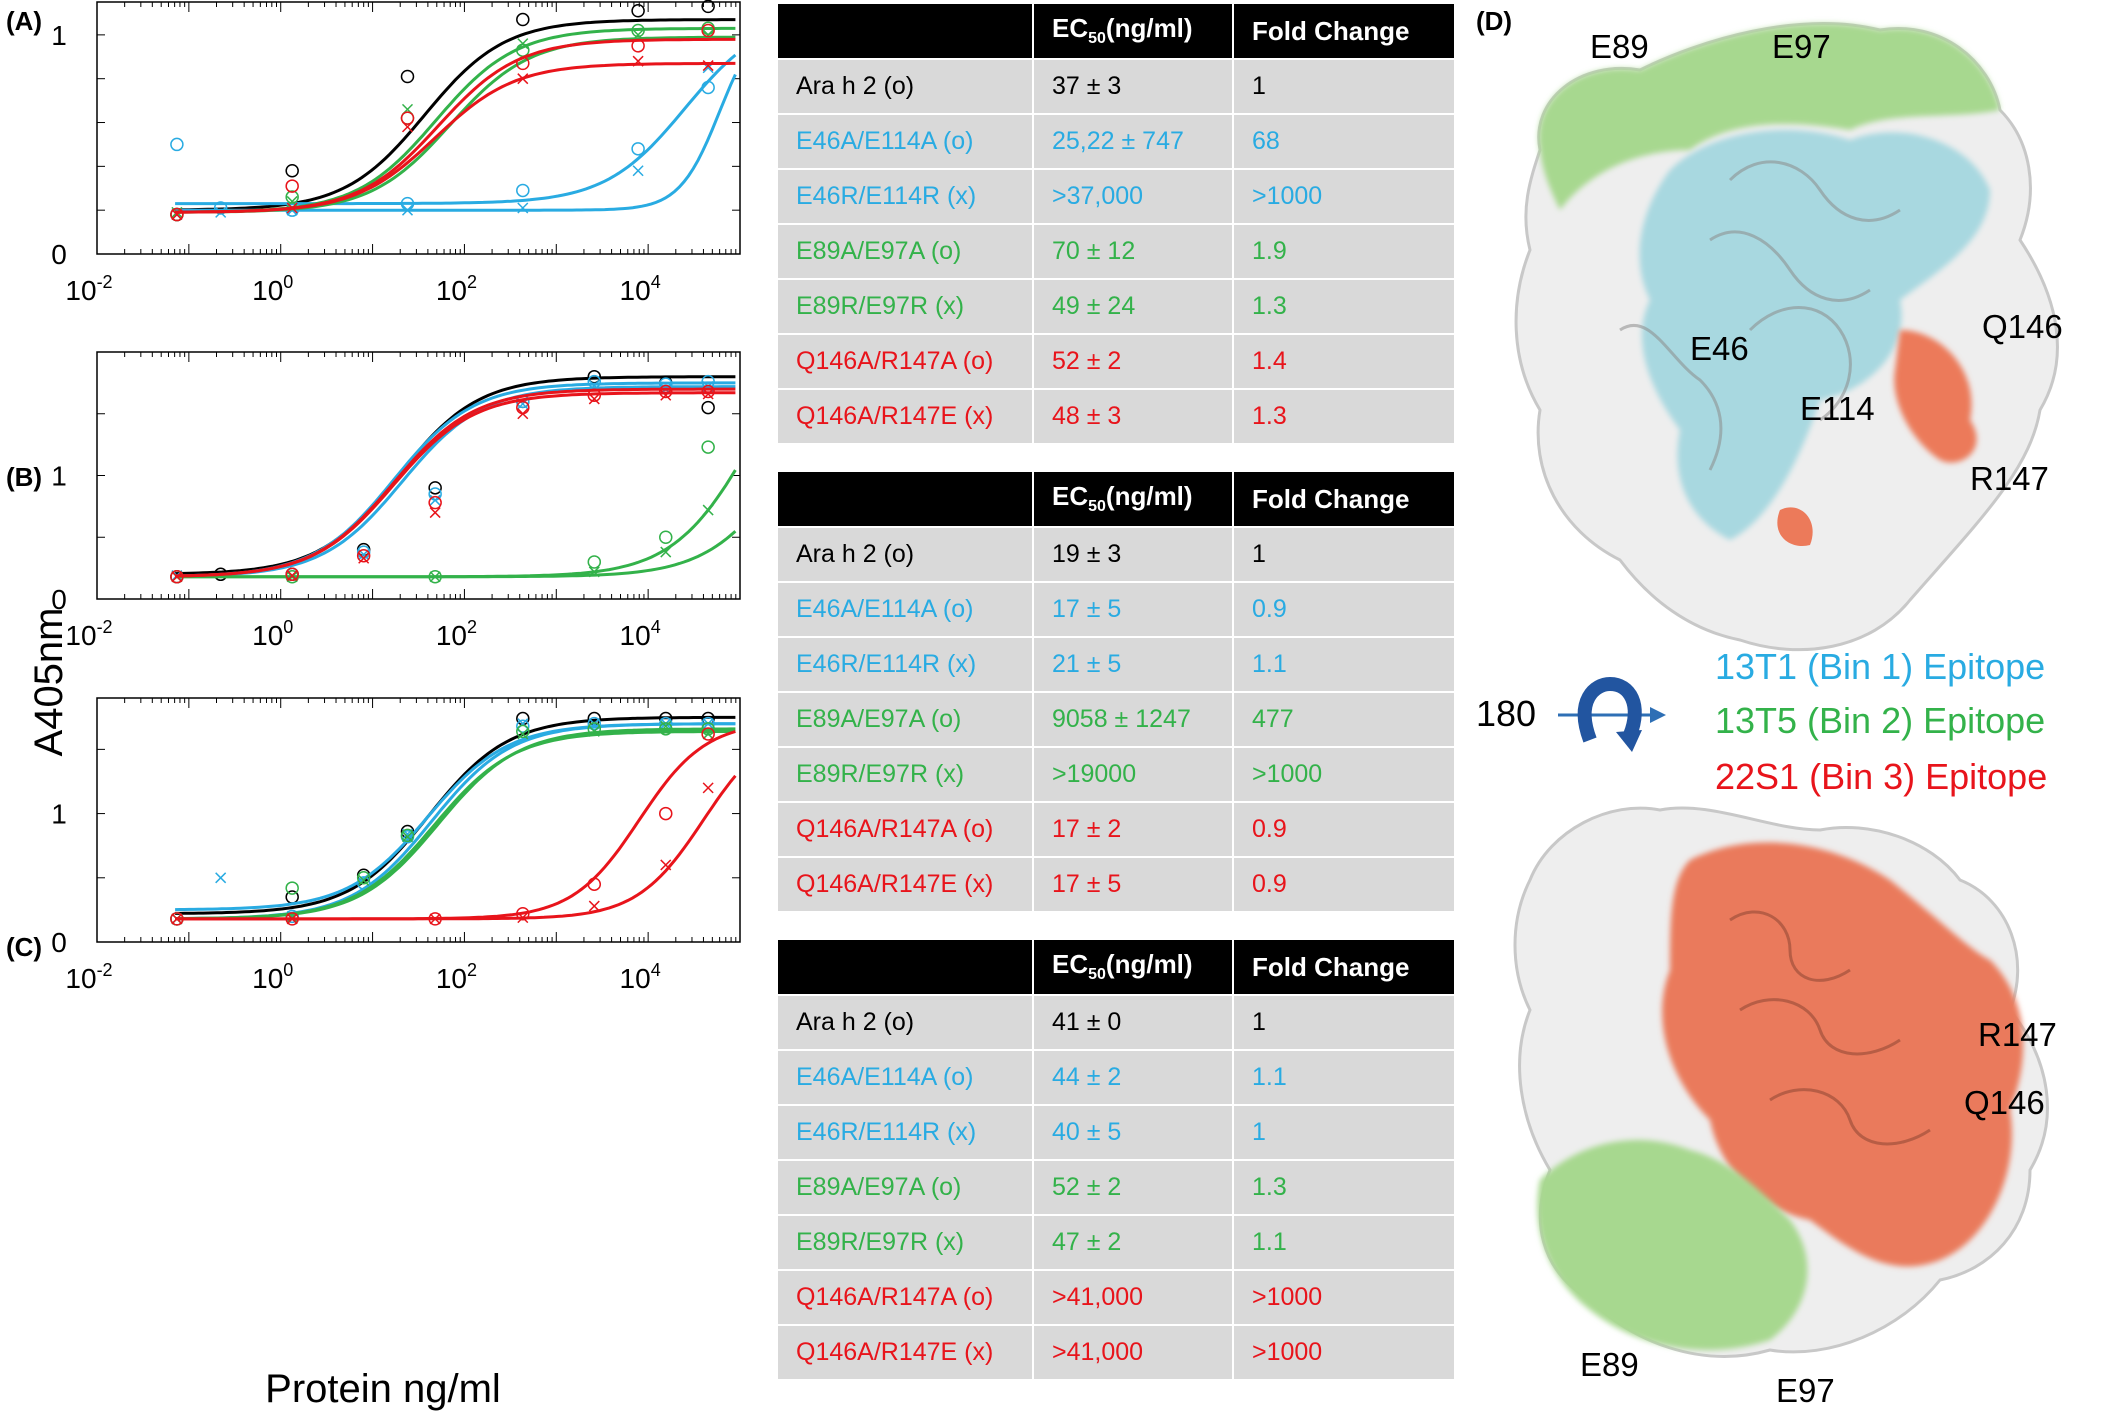 The image size is (2128, 1415). What do you see at coordinates (1344, 251) in the screenshot?
I see `fold-change-cell: 1.9` at bounding box center [1344, 251].